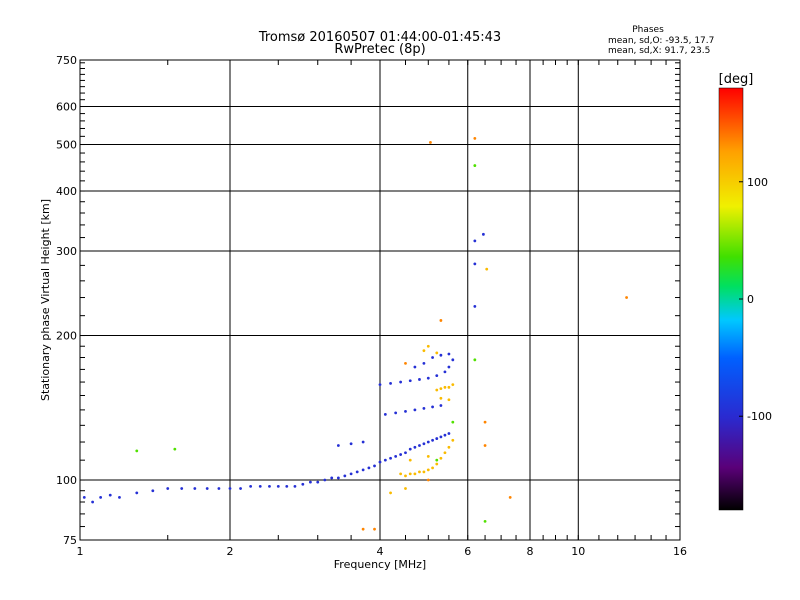 This screenshot has height=600, width=800. Describe the element at coordinates (70, 540) in the screenshot. I see `y-tick-label: 75` at that location.